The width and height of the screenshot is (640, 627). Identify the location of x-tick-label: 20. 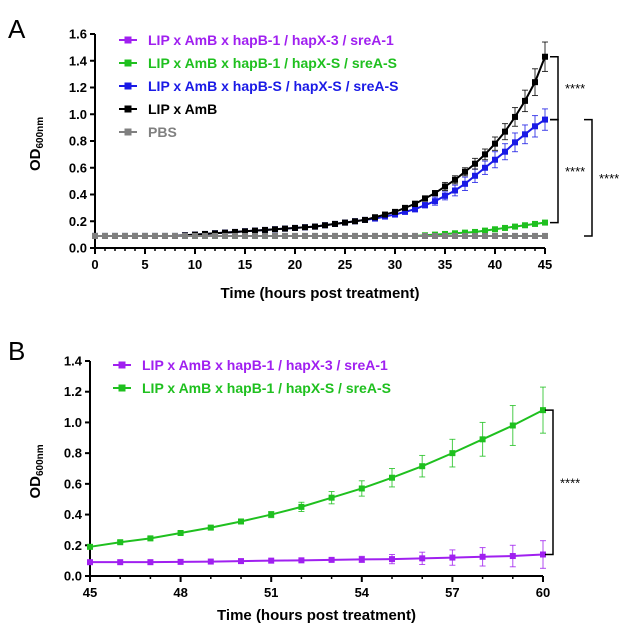
(295, 264).